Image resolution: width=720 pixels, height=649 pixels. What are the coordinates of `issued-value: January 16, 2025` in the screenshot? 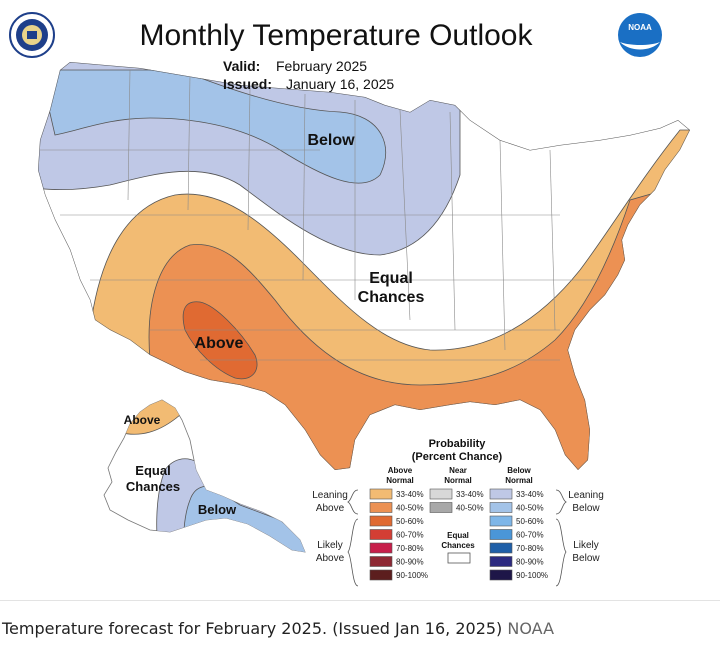 It's located at (340, 84).